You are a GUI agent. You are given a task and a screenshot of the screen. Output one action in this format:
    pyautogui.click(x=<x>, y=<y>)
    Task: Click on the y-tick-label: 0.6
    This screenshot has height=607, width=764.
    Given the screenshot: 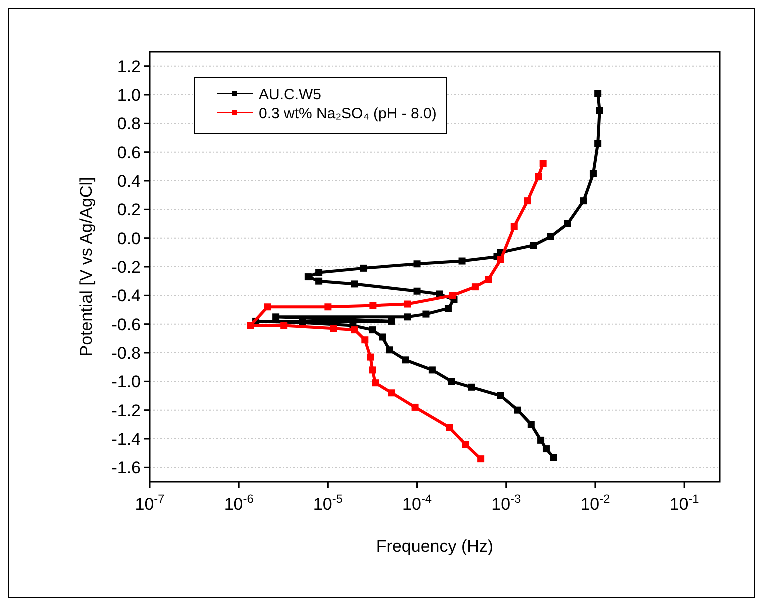 What is the action you would take?
    pyautogui.click(x=129, y=152)
    